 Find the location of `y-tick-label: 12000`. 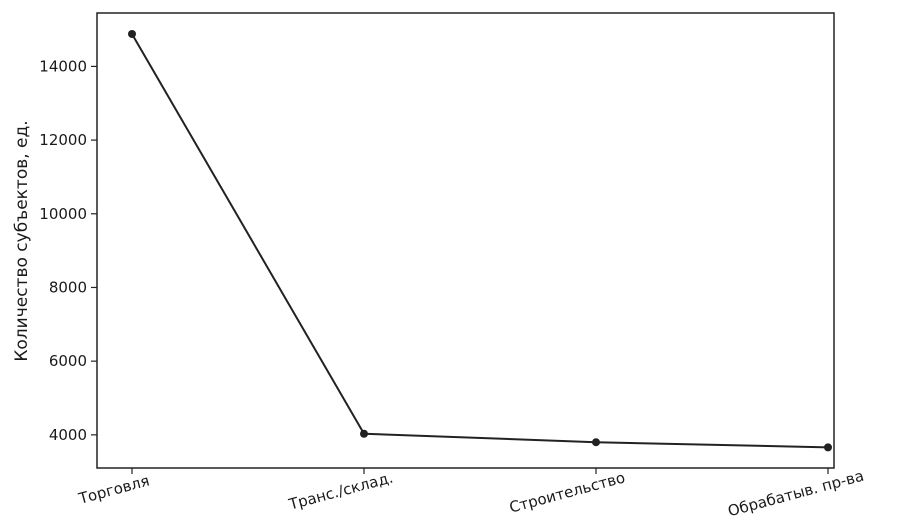

y-tick-label: 12000 is located at coordinates (63, 140).